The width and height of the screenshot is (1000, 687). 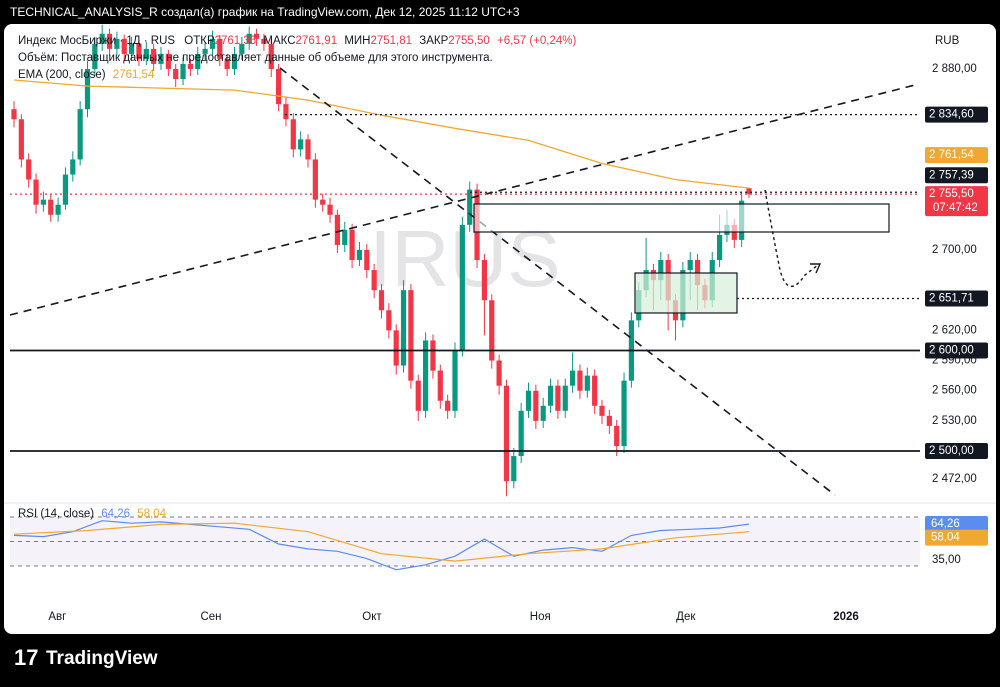 I want to click on price-label: 2 757,39, so click(x=956, y=175).